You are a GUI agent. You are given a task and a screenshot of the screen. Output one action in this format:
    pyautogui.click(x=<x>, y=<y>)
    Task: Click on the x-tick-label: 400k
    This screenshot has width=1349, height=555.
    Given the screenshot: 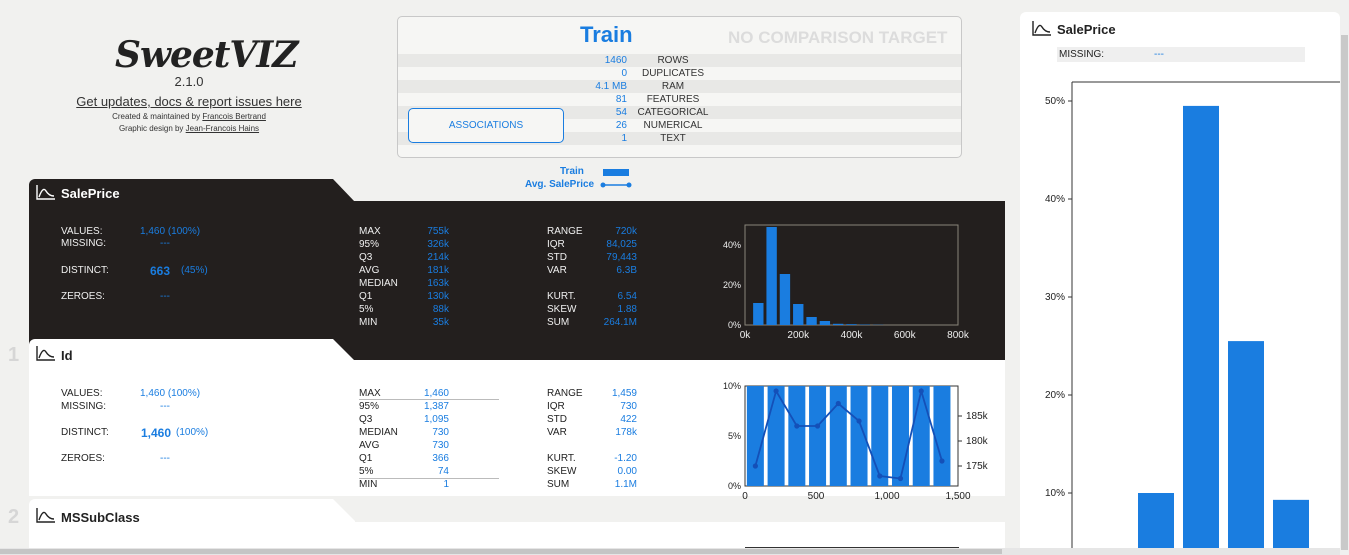 What is the action you would take?
    pyautogui.click(x=852, y=335)
    